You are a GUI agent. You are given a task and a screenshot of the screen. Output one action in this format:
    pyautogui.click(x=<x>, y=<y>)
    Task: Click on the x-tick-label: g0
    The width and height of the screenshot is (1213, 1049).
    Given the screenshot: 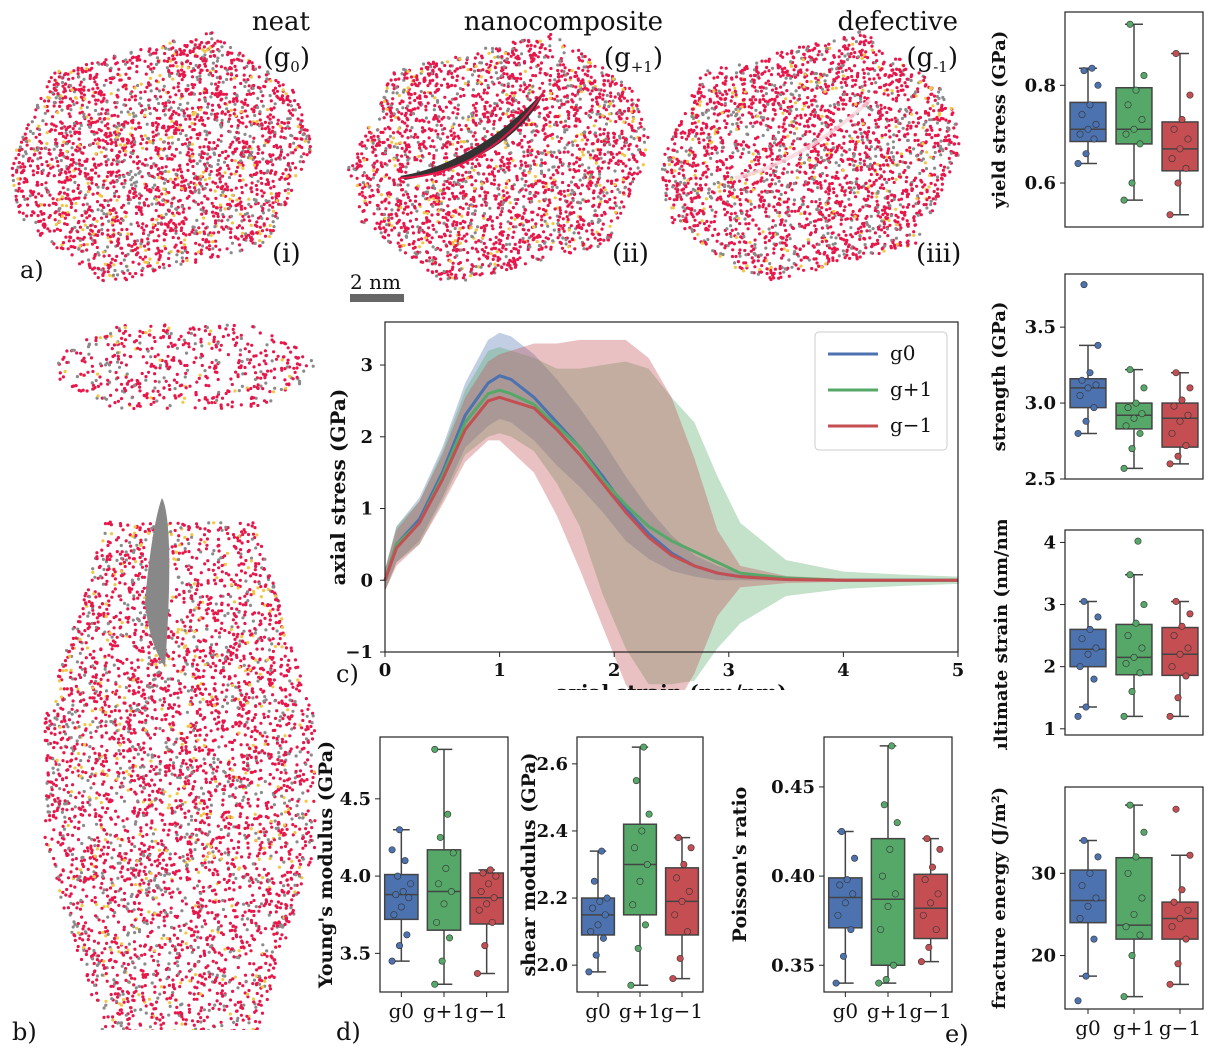 What is the action you would take?
    pyautogui.click(x=598, y=1011)
    